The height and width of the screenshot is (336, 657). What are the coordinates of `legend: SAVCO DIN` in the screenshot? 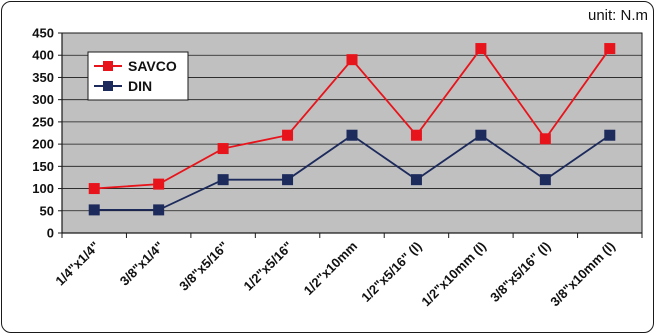 It's located at (138, 76).